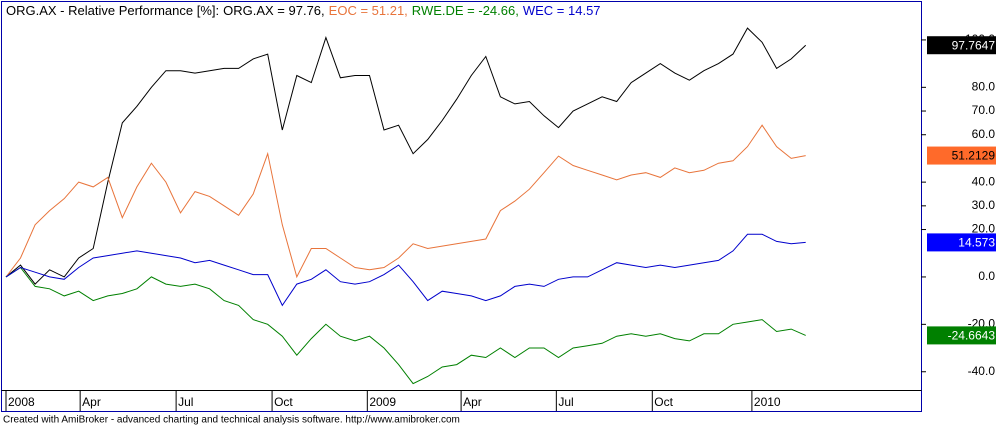 The width and height of the screenshot is (1001, 426). Describe the element at coordinates (974, 156) in the screenshot. I see `last-value-label: 51.2129` at that location.